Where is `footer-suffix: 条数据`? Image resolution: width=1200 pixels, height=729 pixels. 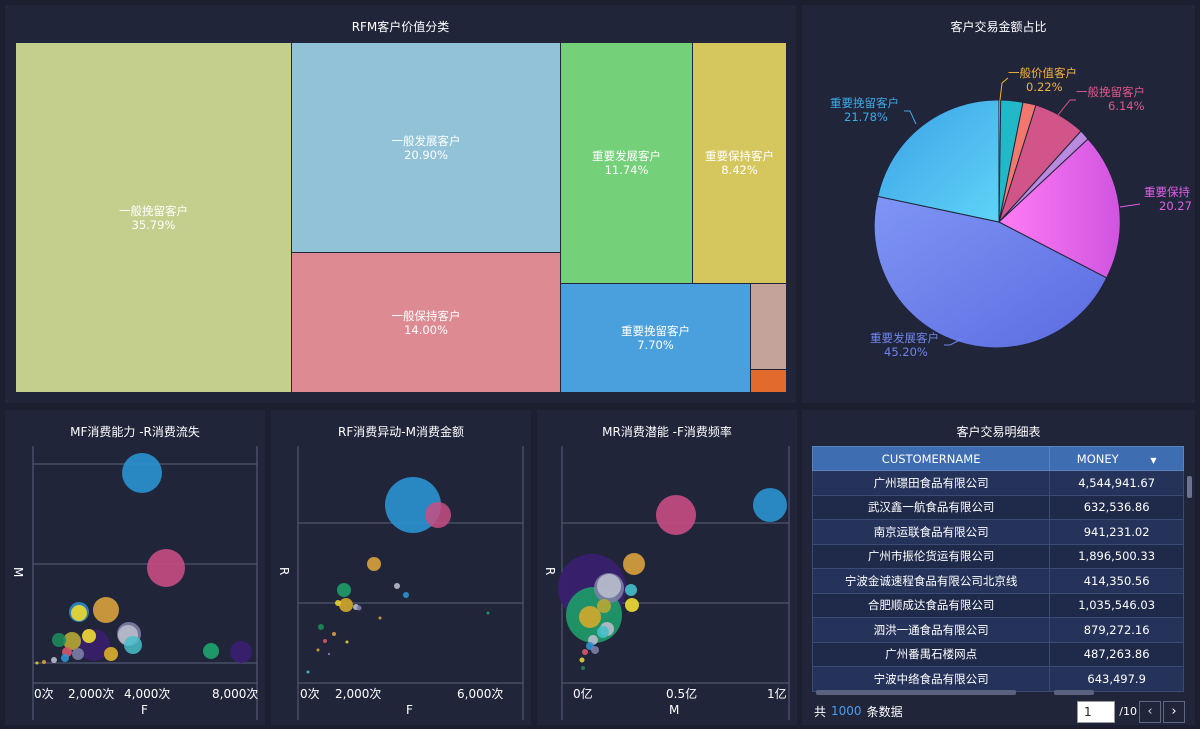 footer-suffix: 条数据 is located at coordinates (884, 711).